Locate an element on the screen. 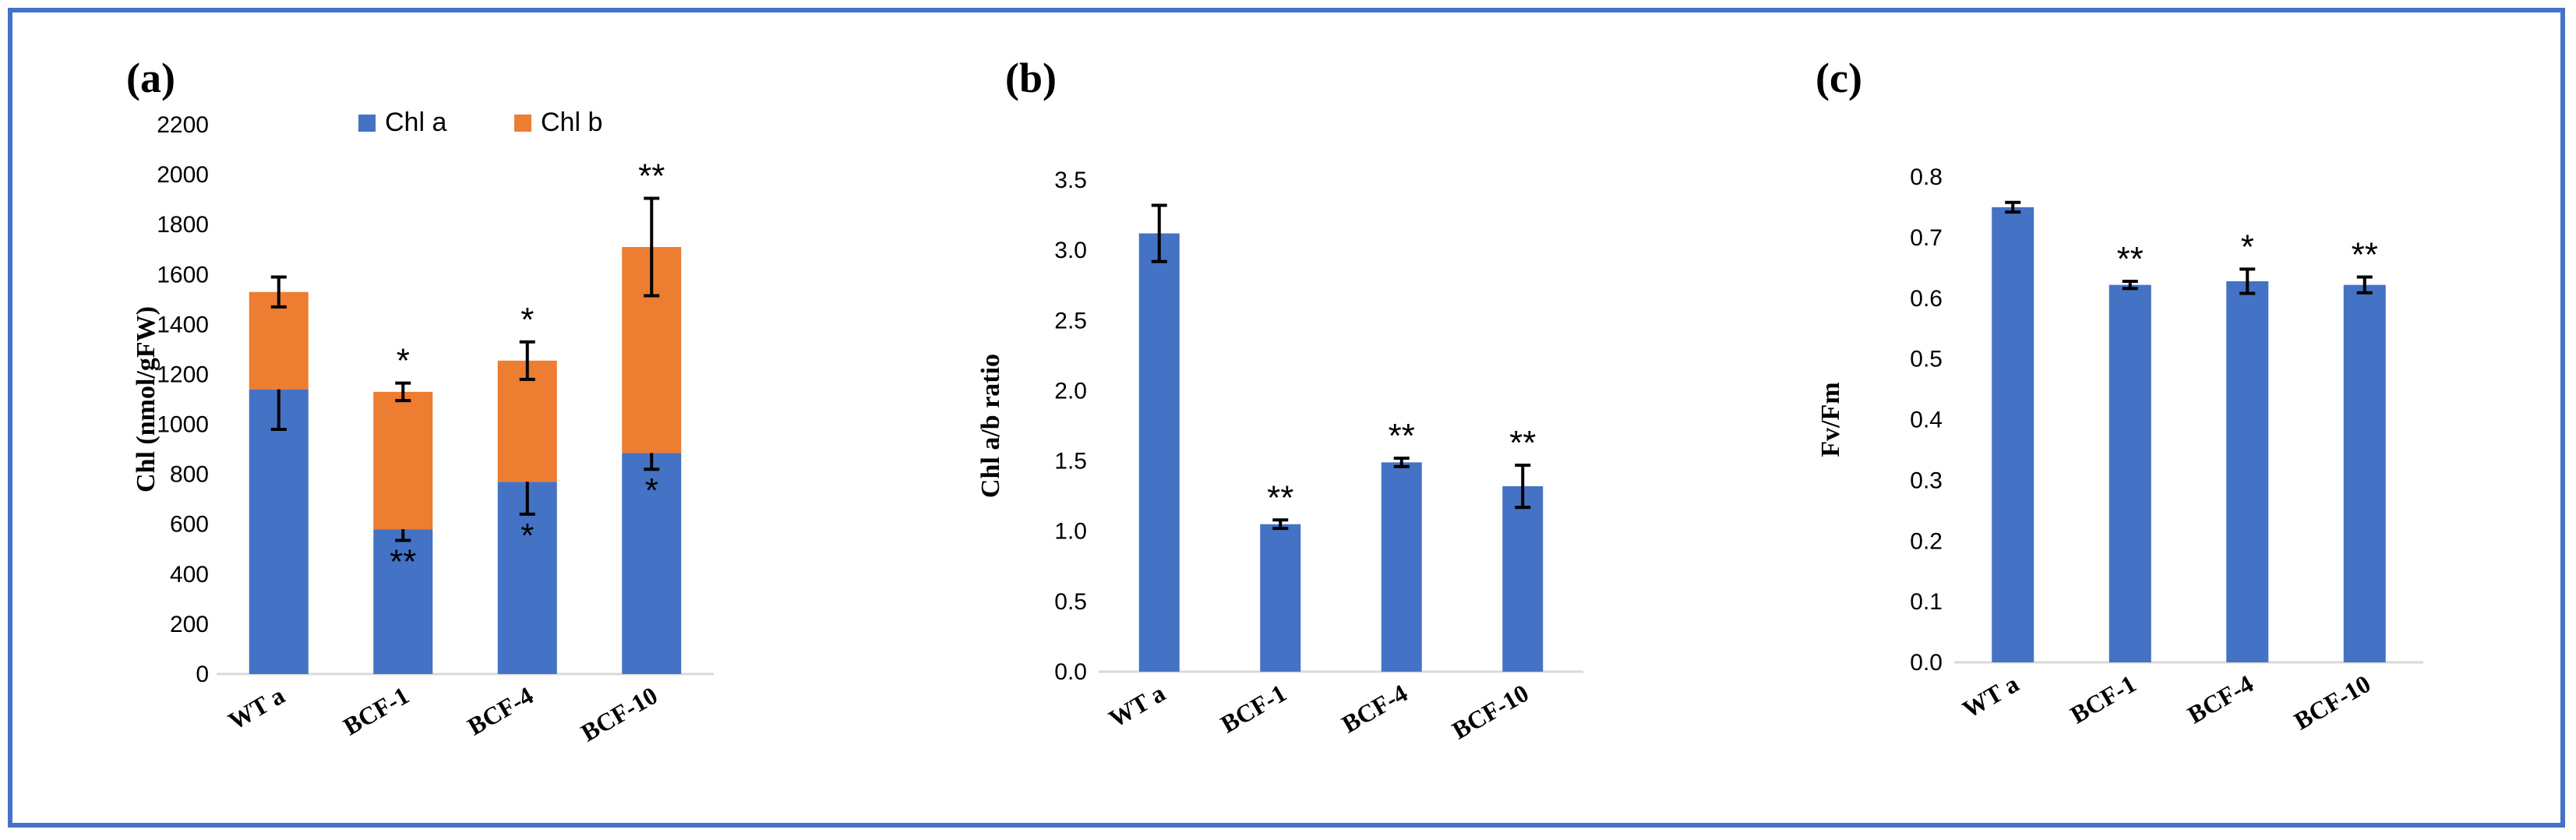 The width and height of the screenshot is (2576, 840). y-tick-label: 0.4 is located at coordinates (1926, 421).